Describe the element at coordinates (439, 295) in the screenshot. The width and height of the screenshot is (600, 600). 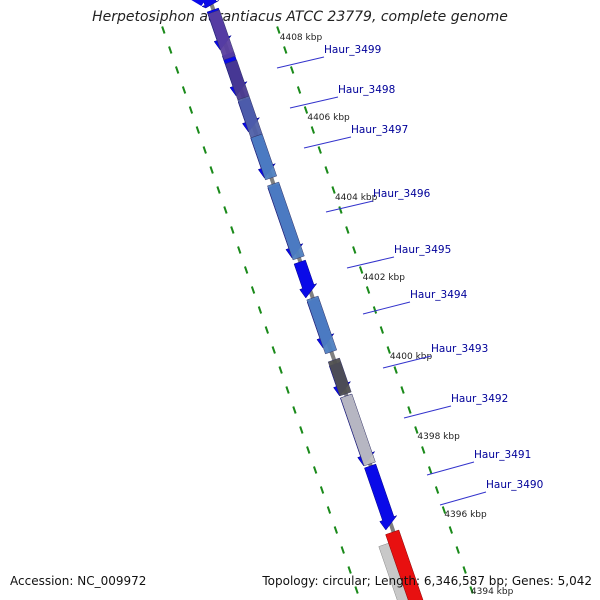
I see `gene-label: Haur_3494` at that location.